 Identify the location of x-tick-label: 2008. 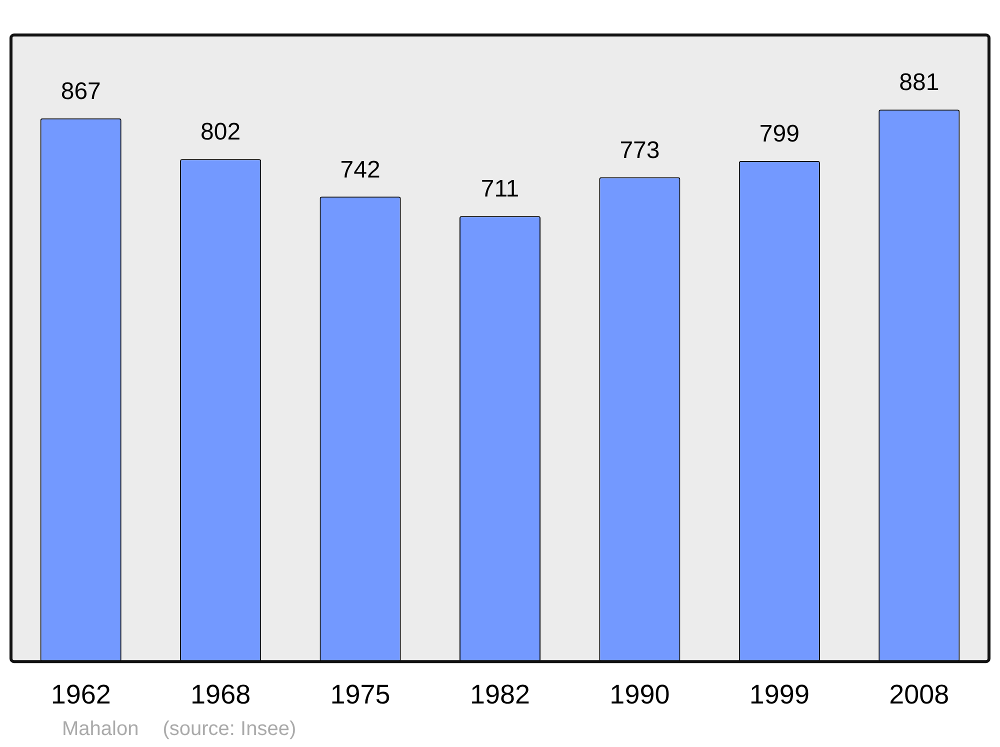
(919, 694).